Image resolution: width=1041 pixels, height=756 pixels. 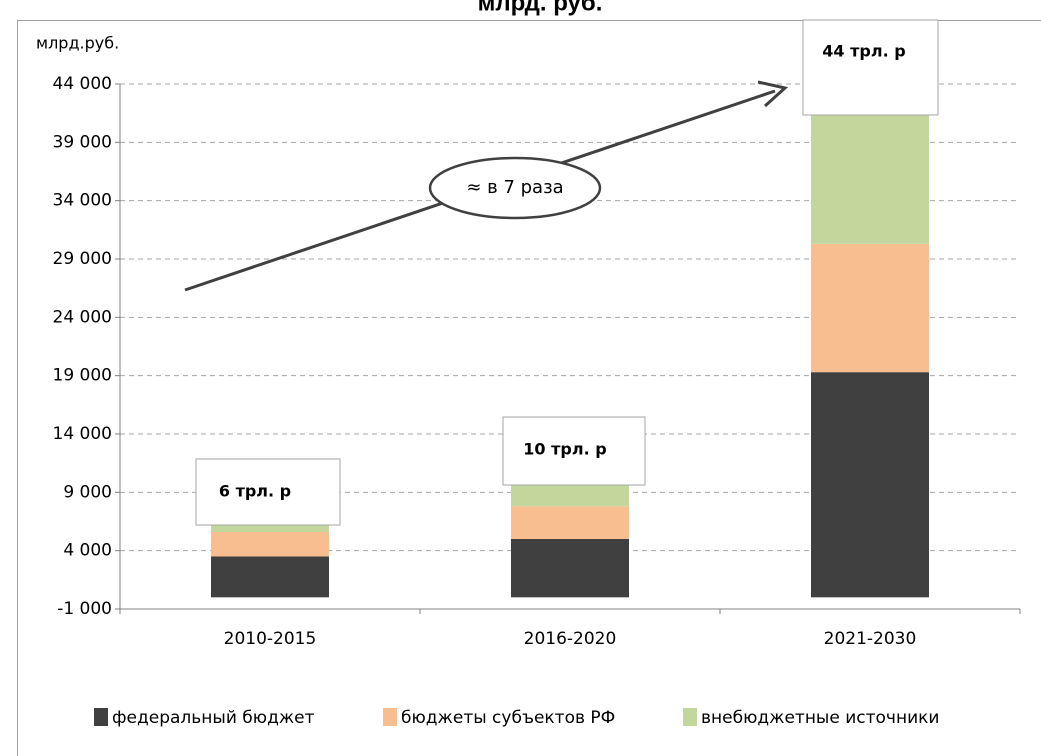 What do you see at coordinates (87, 492) in the screenshot?
I see `y-tick-label: 9 000` at bounding box center [87, 492].